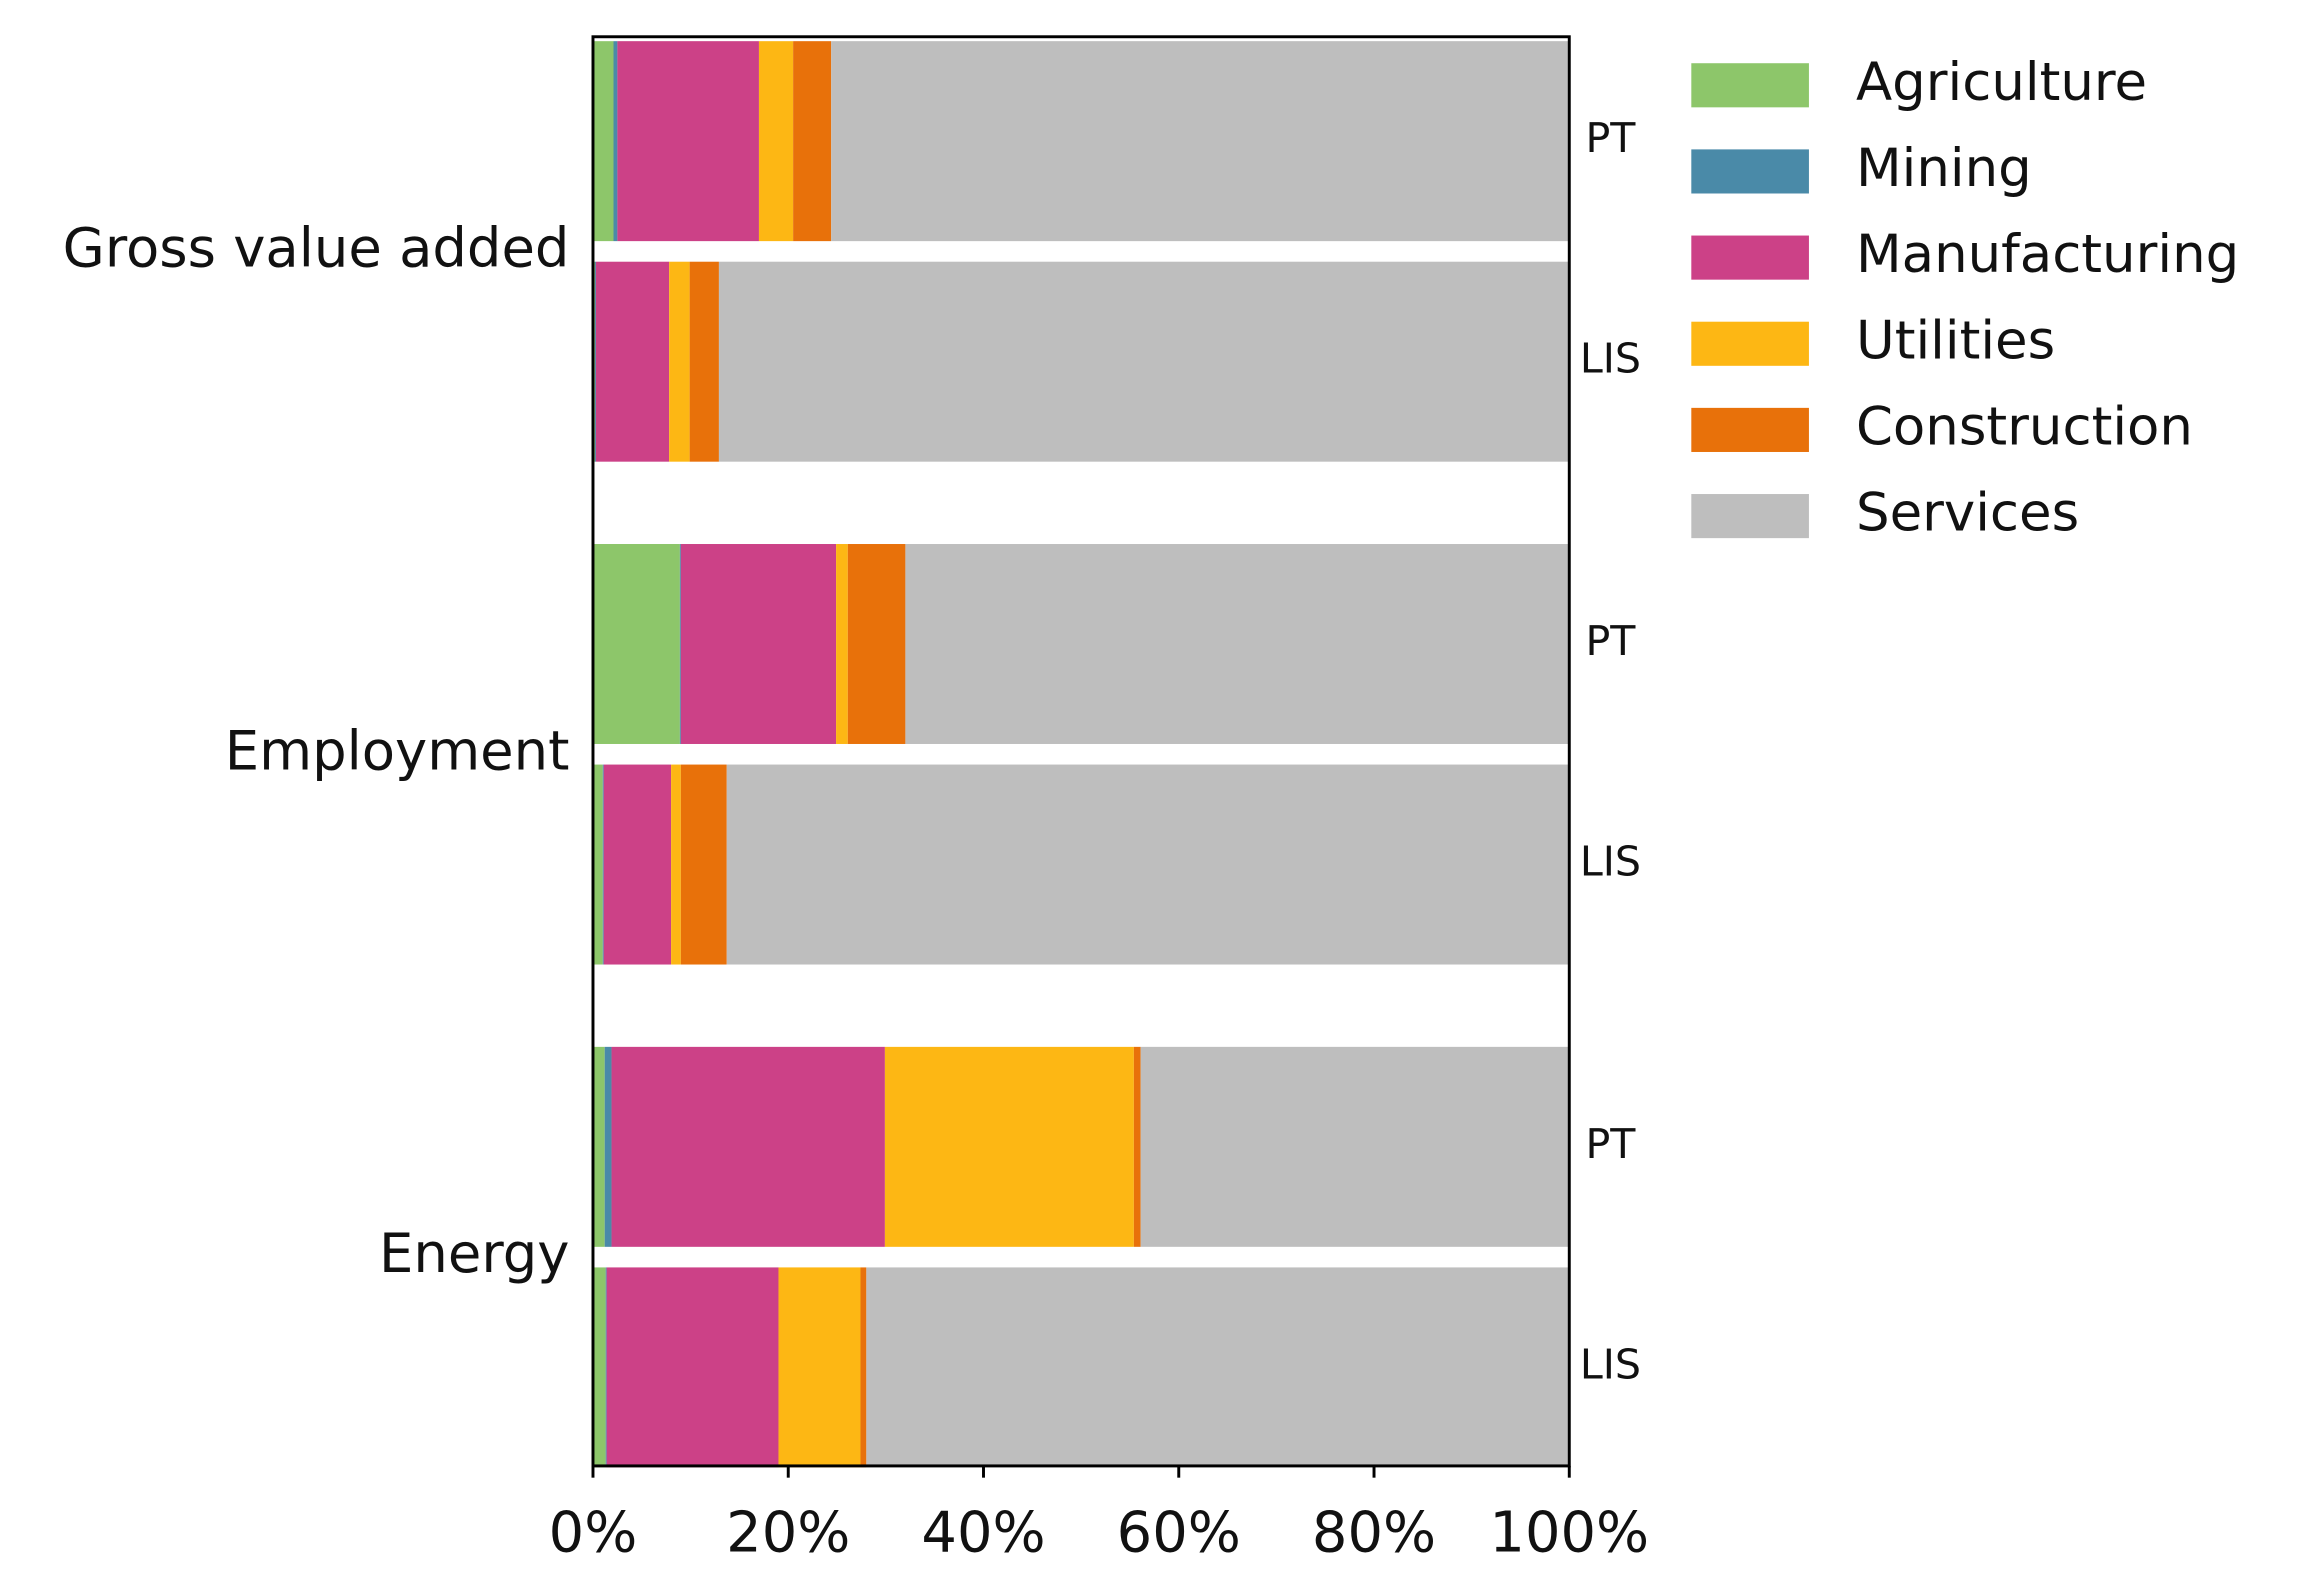 This screenshot has height=1585, width=2299. What do you see at coordinates (2001, 82) in the screenshot?
I see `legend-label: Agriculture` at bounding box center [2001, 82].